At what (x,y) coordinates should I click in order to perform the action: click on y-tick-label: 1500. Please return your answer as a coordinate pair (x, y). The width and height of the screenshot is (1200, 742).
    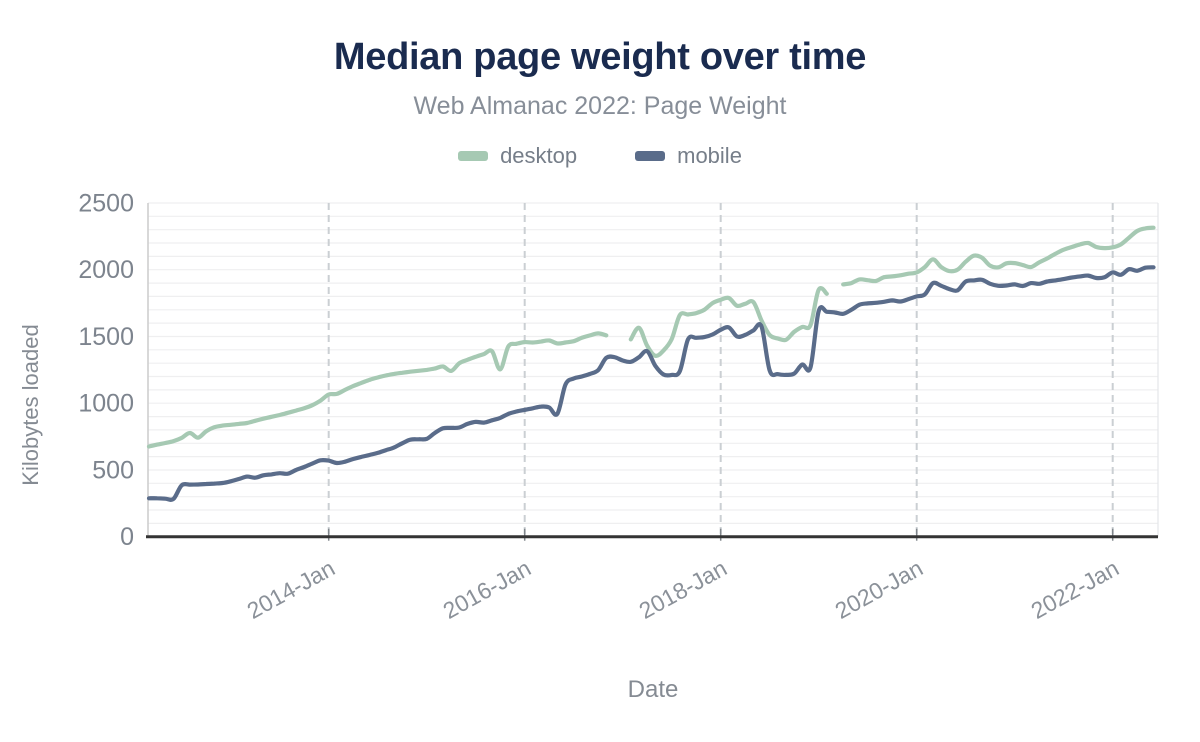
    Looking at the image, I should click on (106, 337).